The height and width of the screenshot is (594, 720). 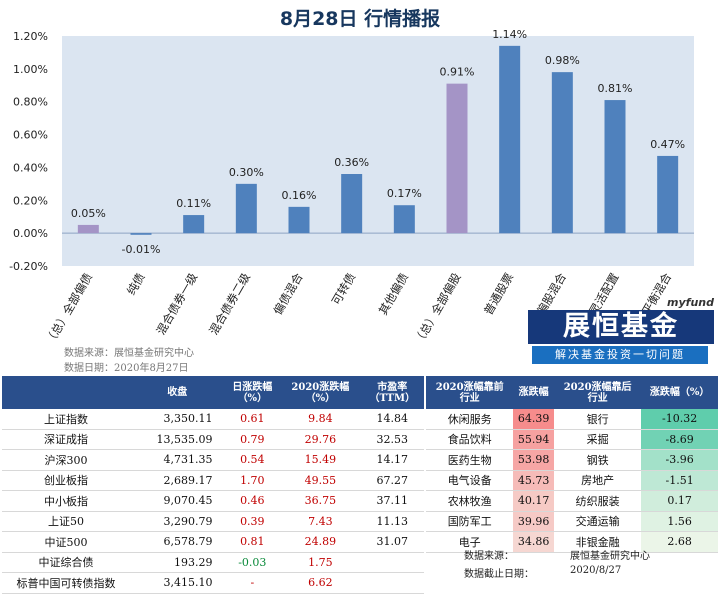 What do you see at coordinates (470, 542) in the screenshot?
I see `industry-cell-top: 电子` at bounding box center [470, 542].